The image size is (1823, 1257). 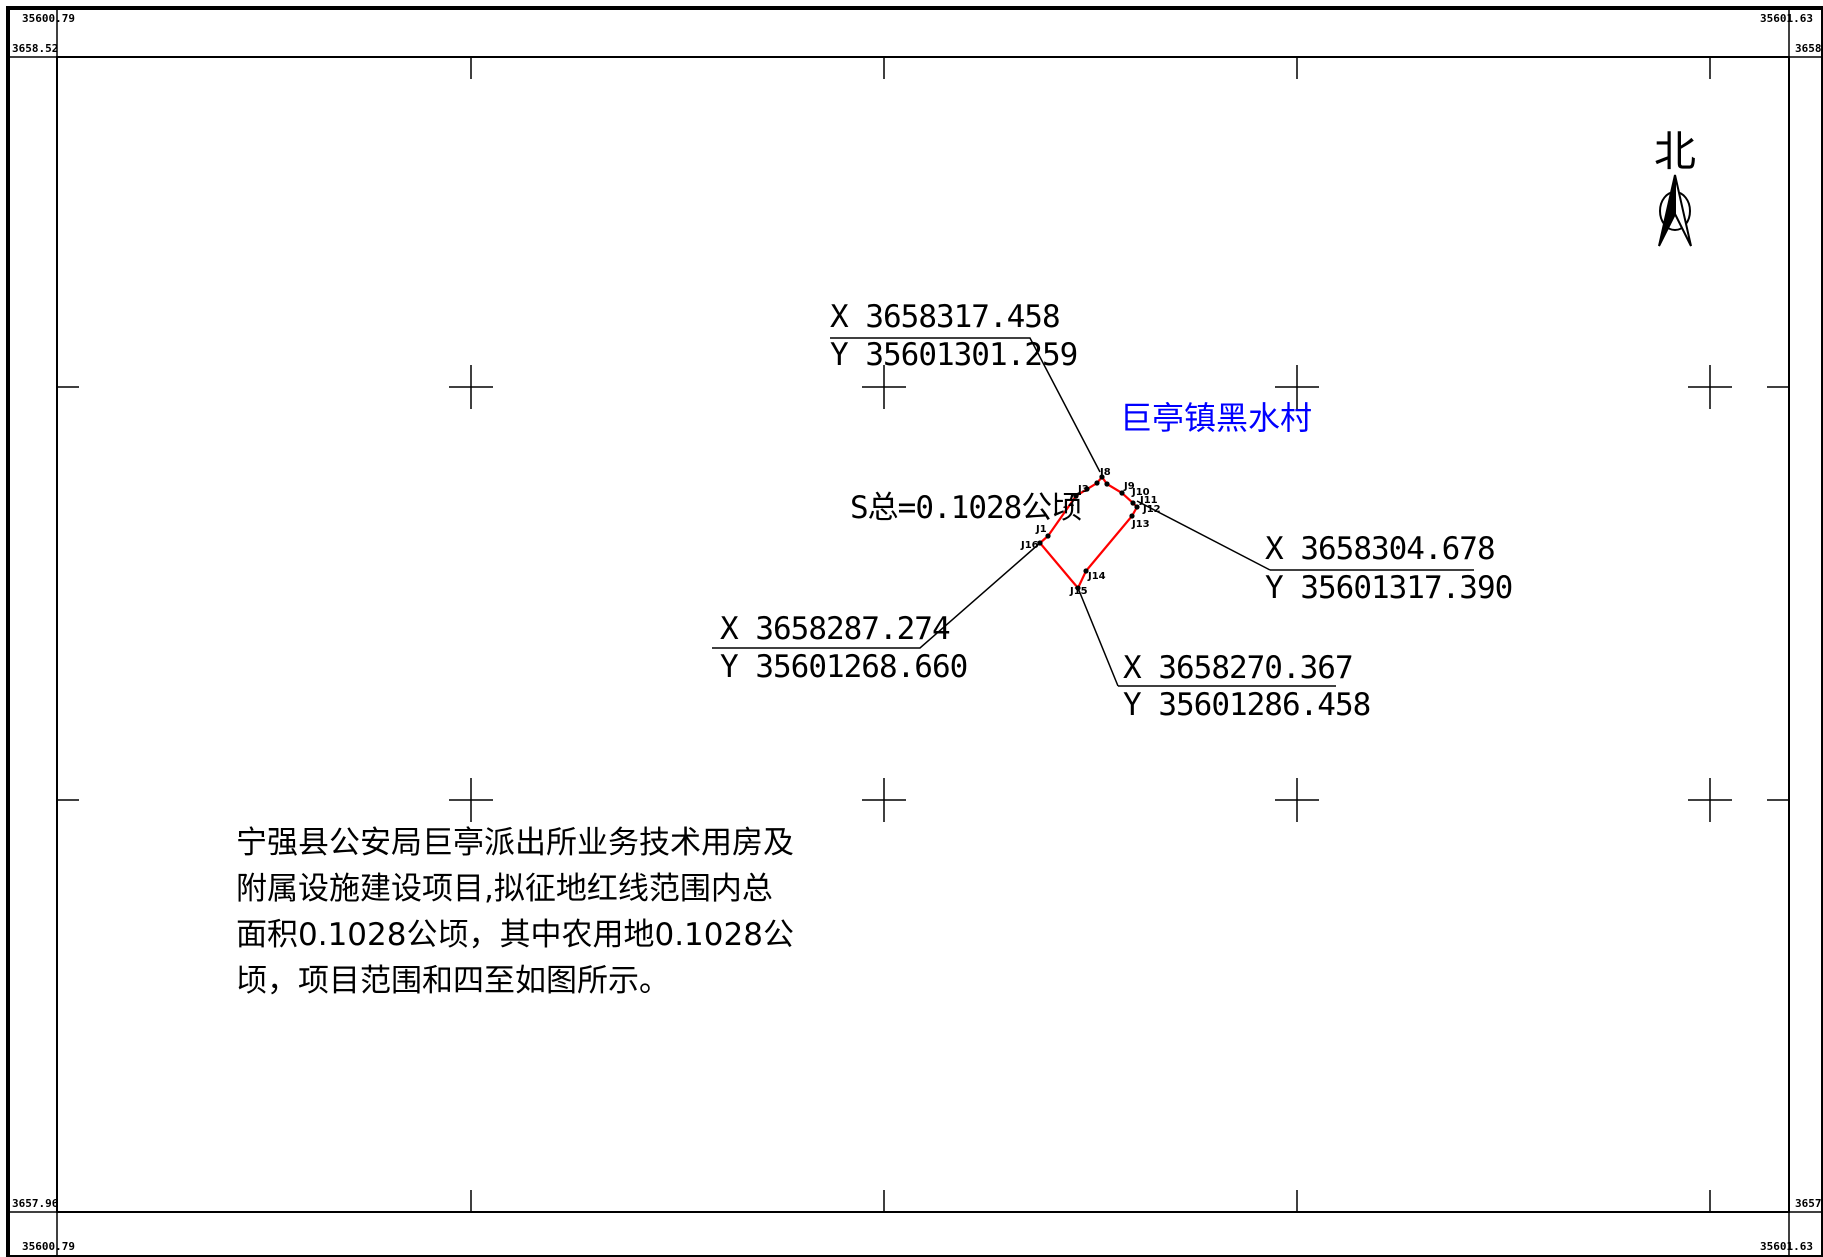 What do you see at coordinates (1247, 705) in the screenshot?
I see `coord-y-bottom: Y 35601286.458` at bounding box center [1247, 705].